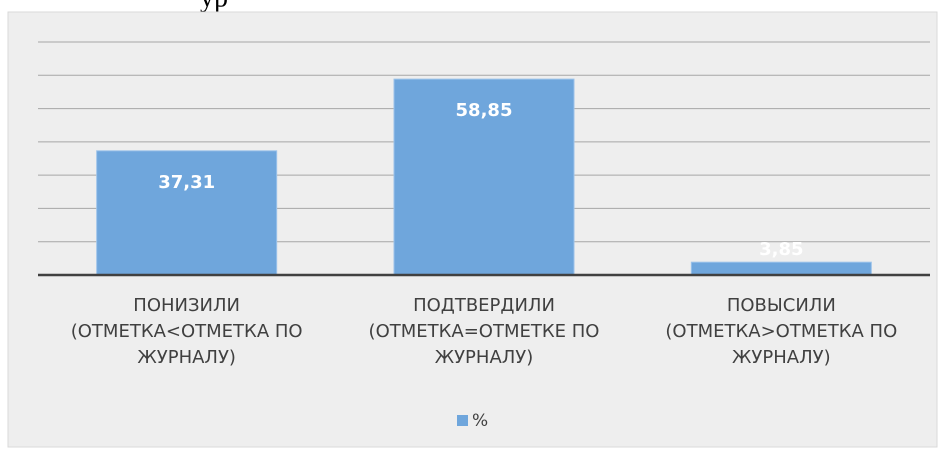 The width and height of the screenshot is (945, 450). Describe the element at coordinates (214, 6) in the screenshot. I see `heading: ур` at that location.